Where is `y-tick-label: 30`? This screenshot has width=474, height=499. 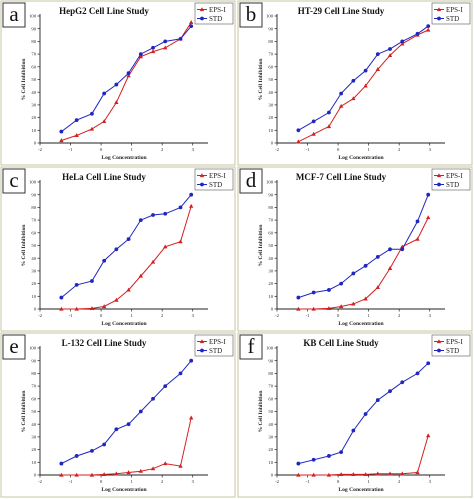
y-tick-label: 30 is located at coordinates (270, 105).